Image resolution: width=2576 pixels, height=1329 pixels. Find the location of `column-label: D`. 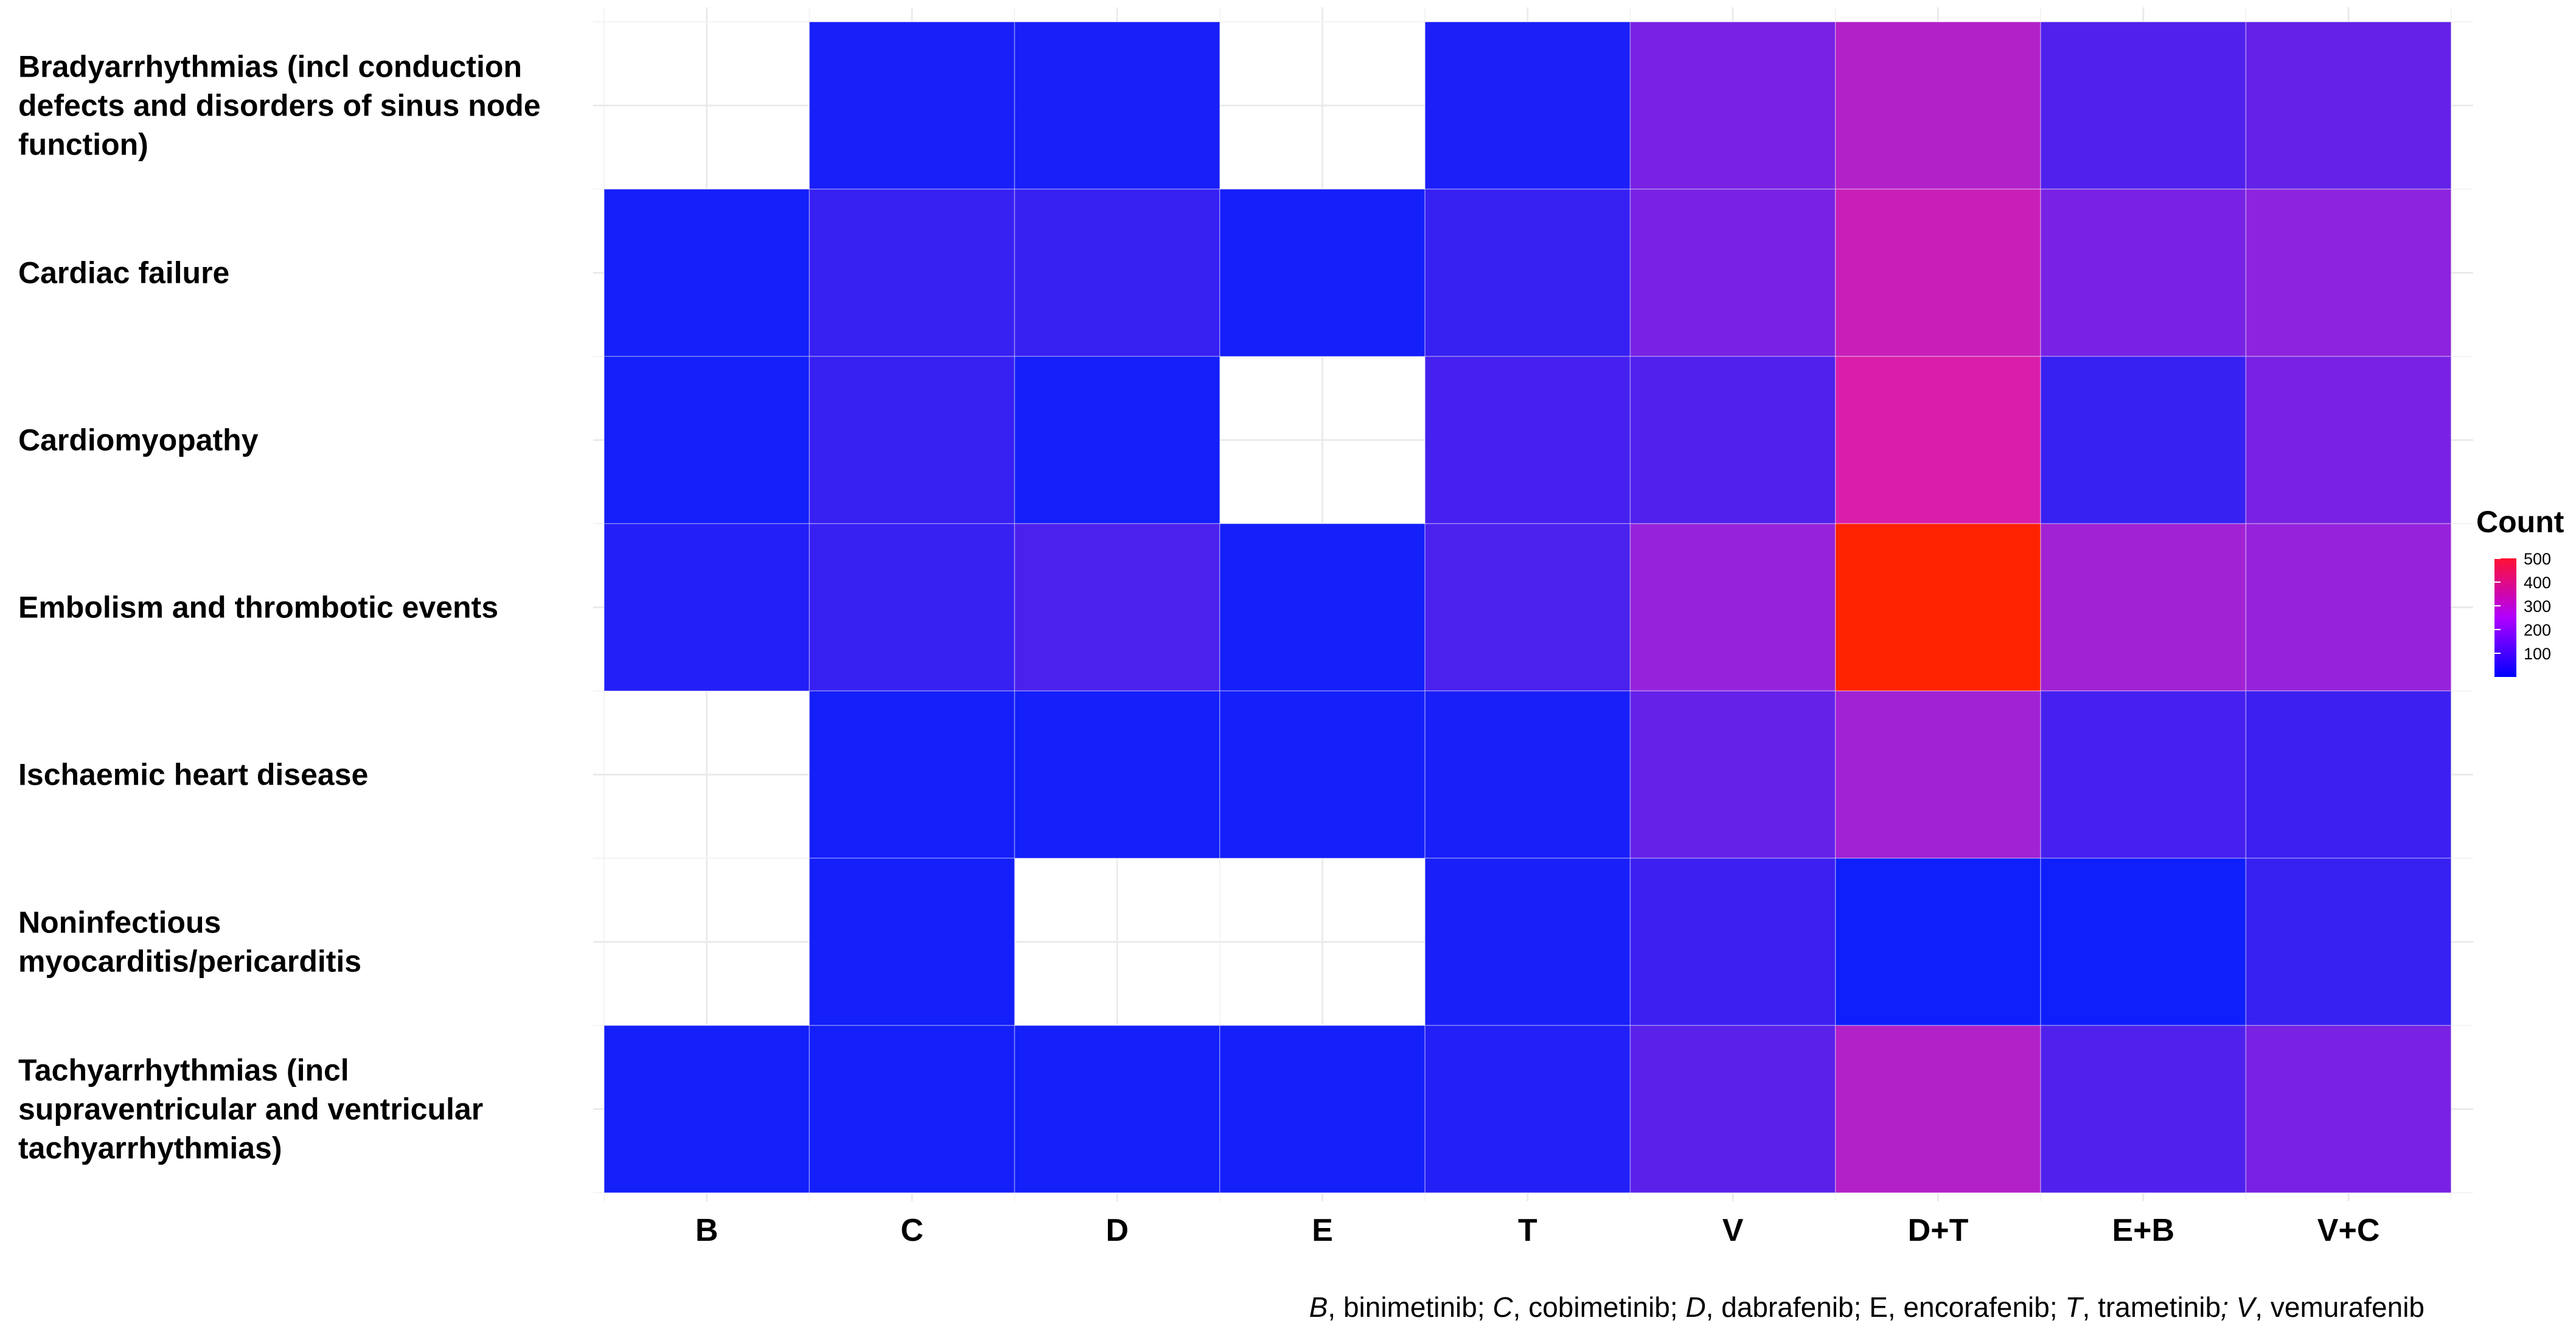

column-label: D is located at coordinates (1117, 1230).